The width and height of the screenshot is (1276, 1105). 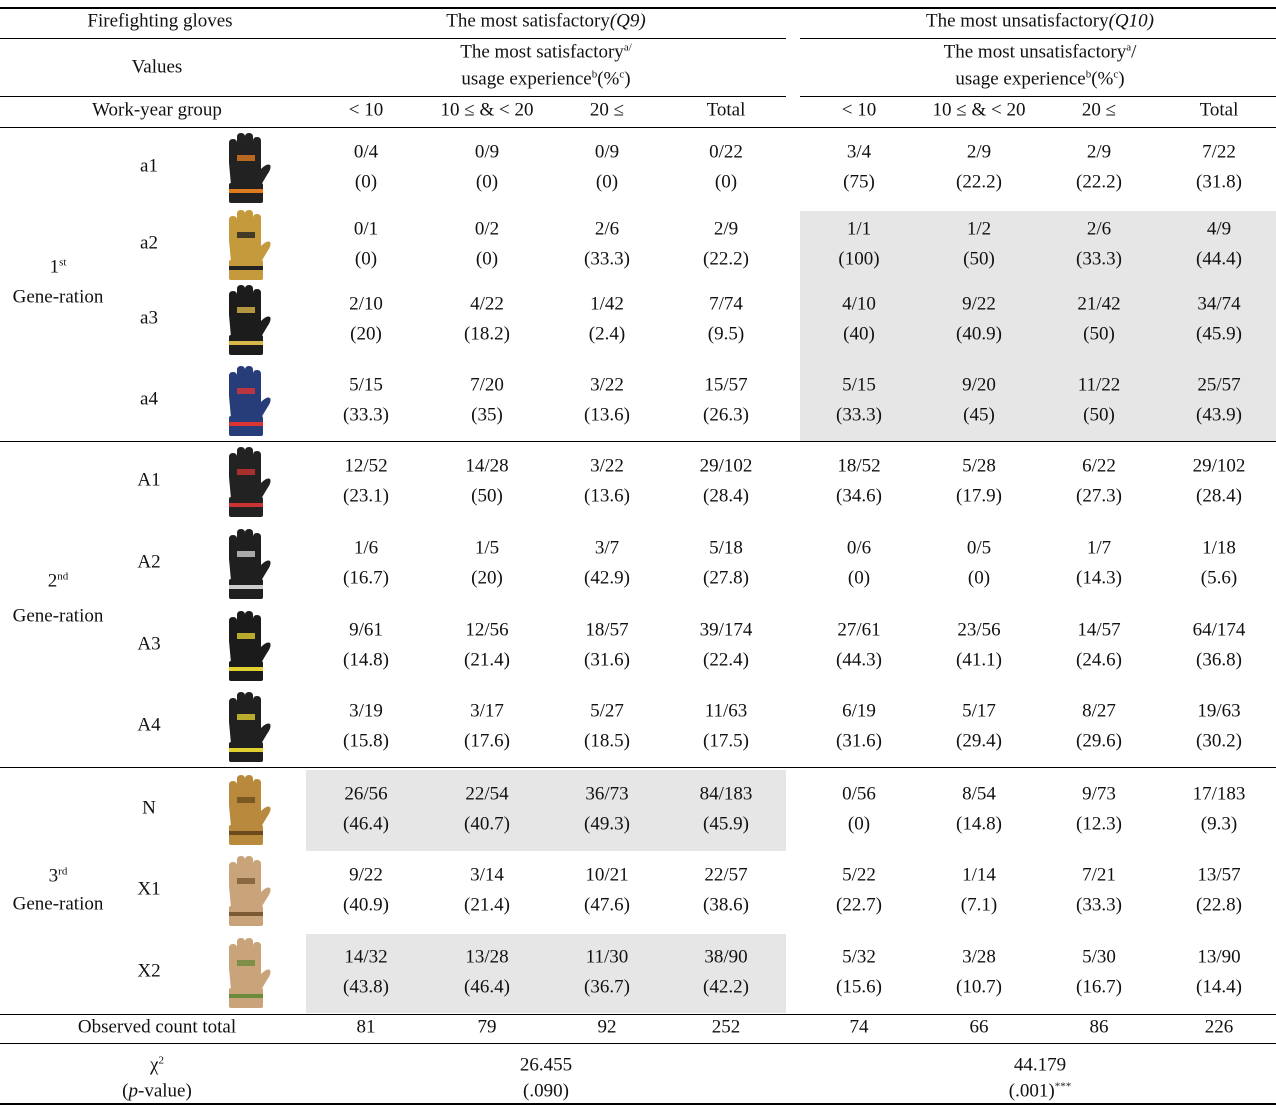 I want to click on count-cell: 9/20, so click(x=979, y=385).